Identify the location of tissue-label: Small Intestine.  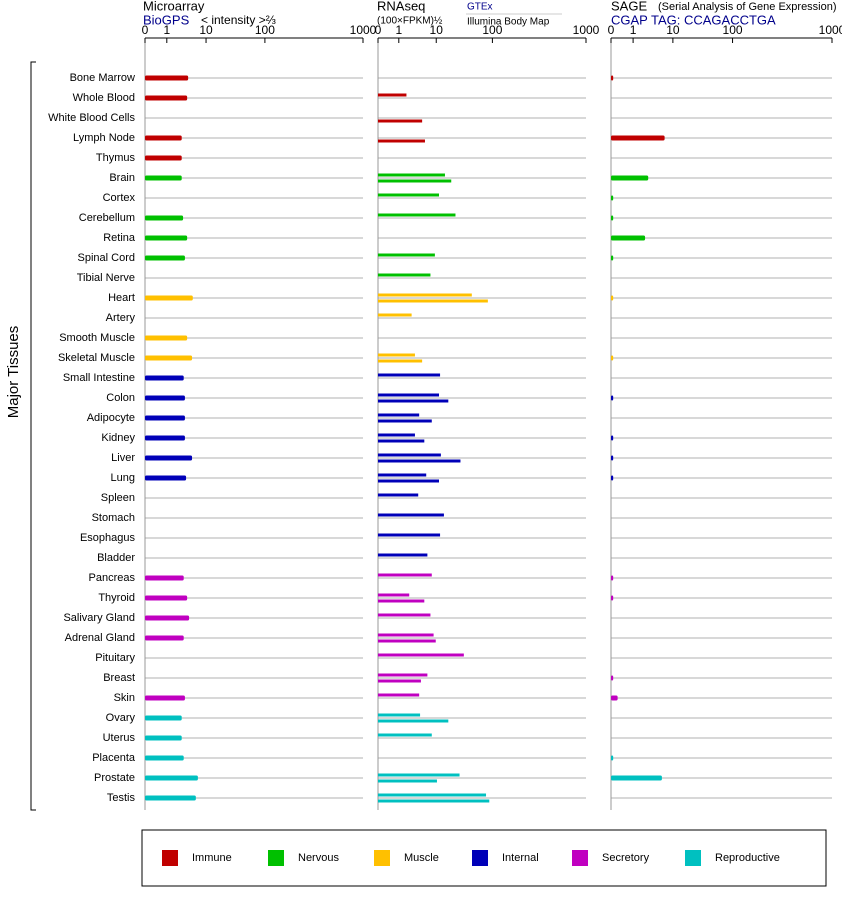
(99, 378).